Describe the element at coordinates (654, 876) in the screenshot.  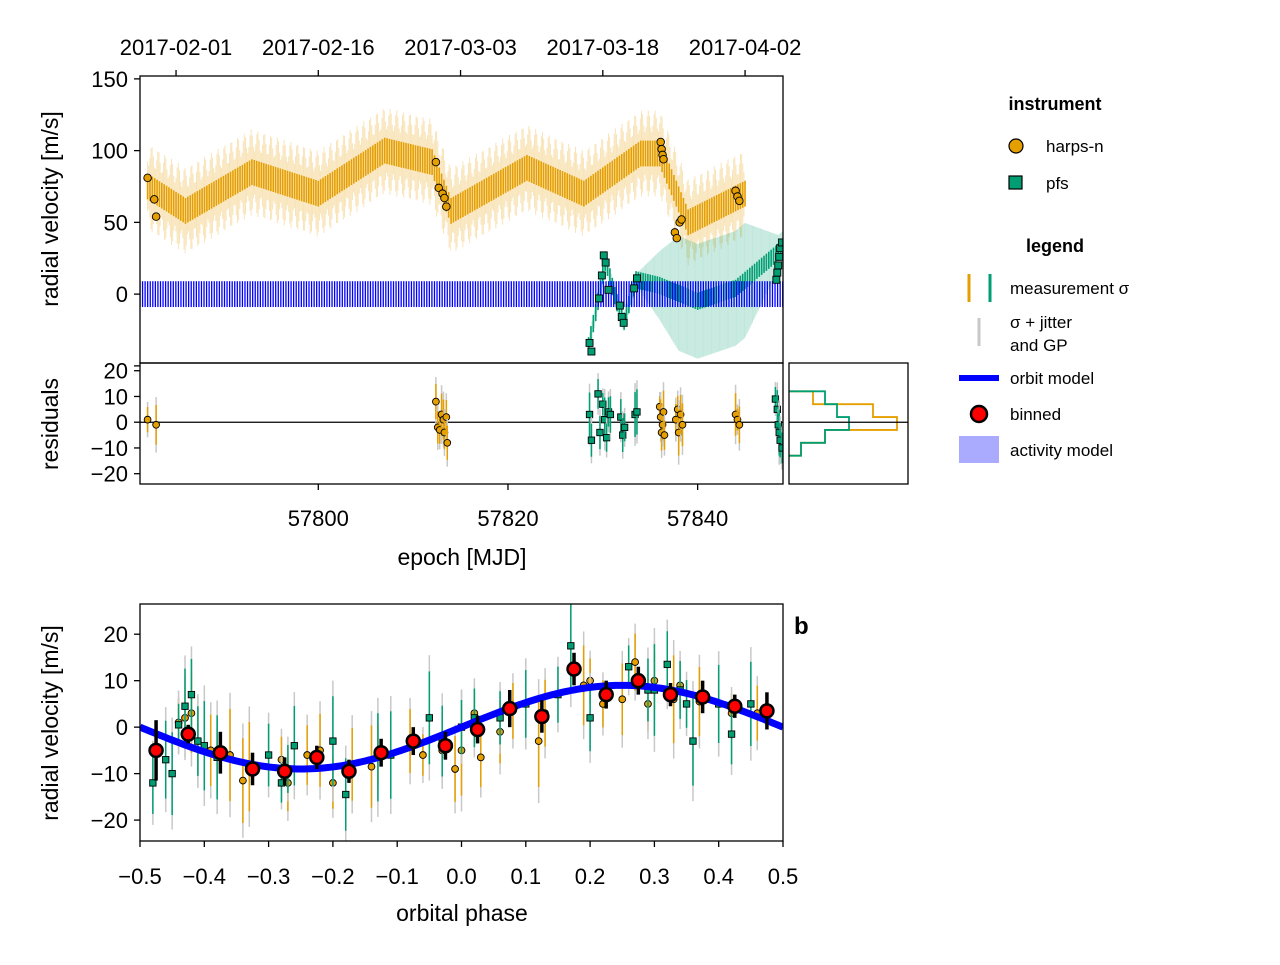
I see `x-tick-label: 0.3` at that location.